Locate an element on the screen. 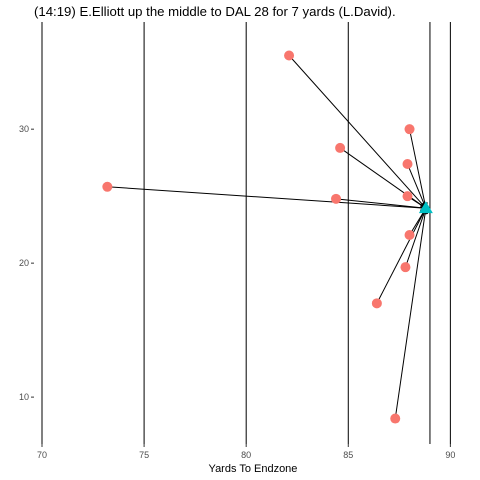 This screenshot has height=480, width=480. target-triangle is located at coordinates (425, 207).